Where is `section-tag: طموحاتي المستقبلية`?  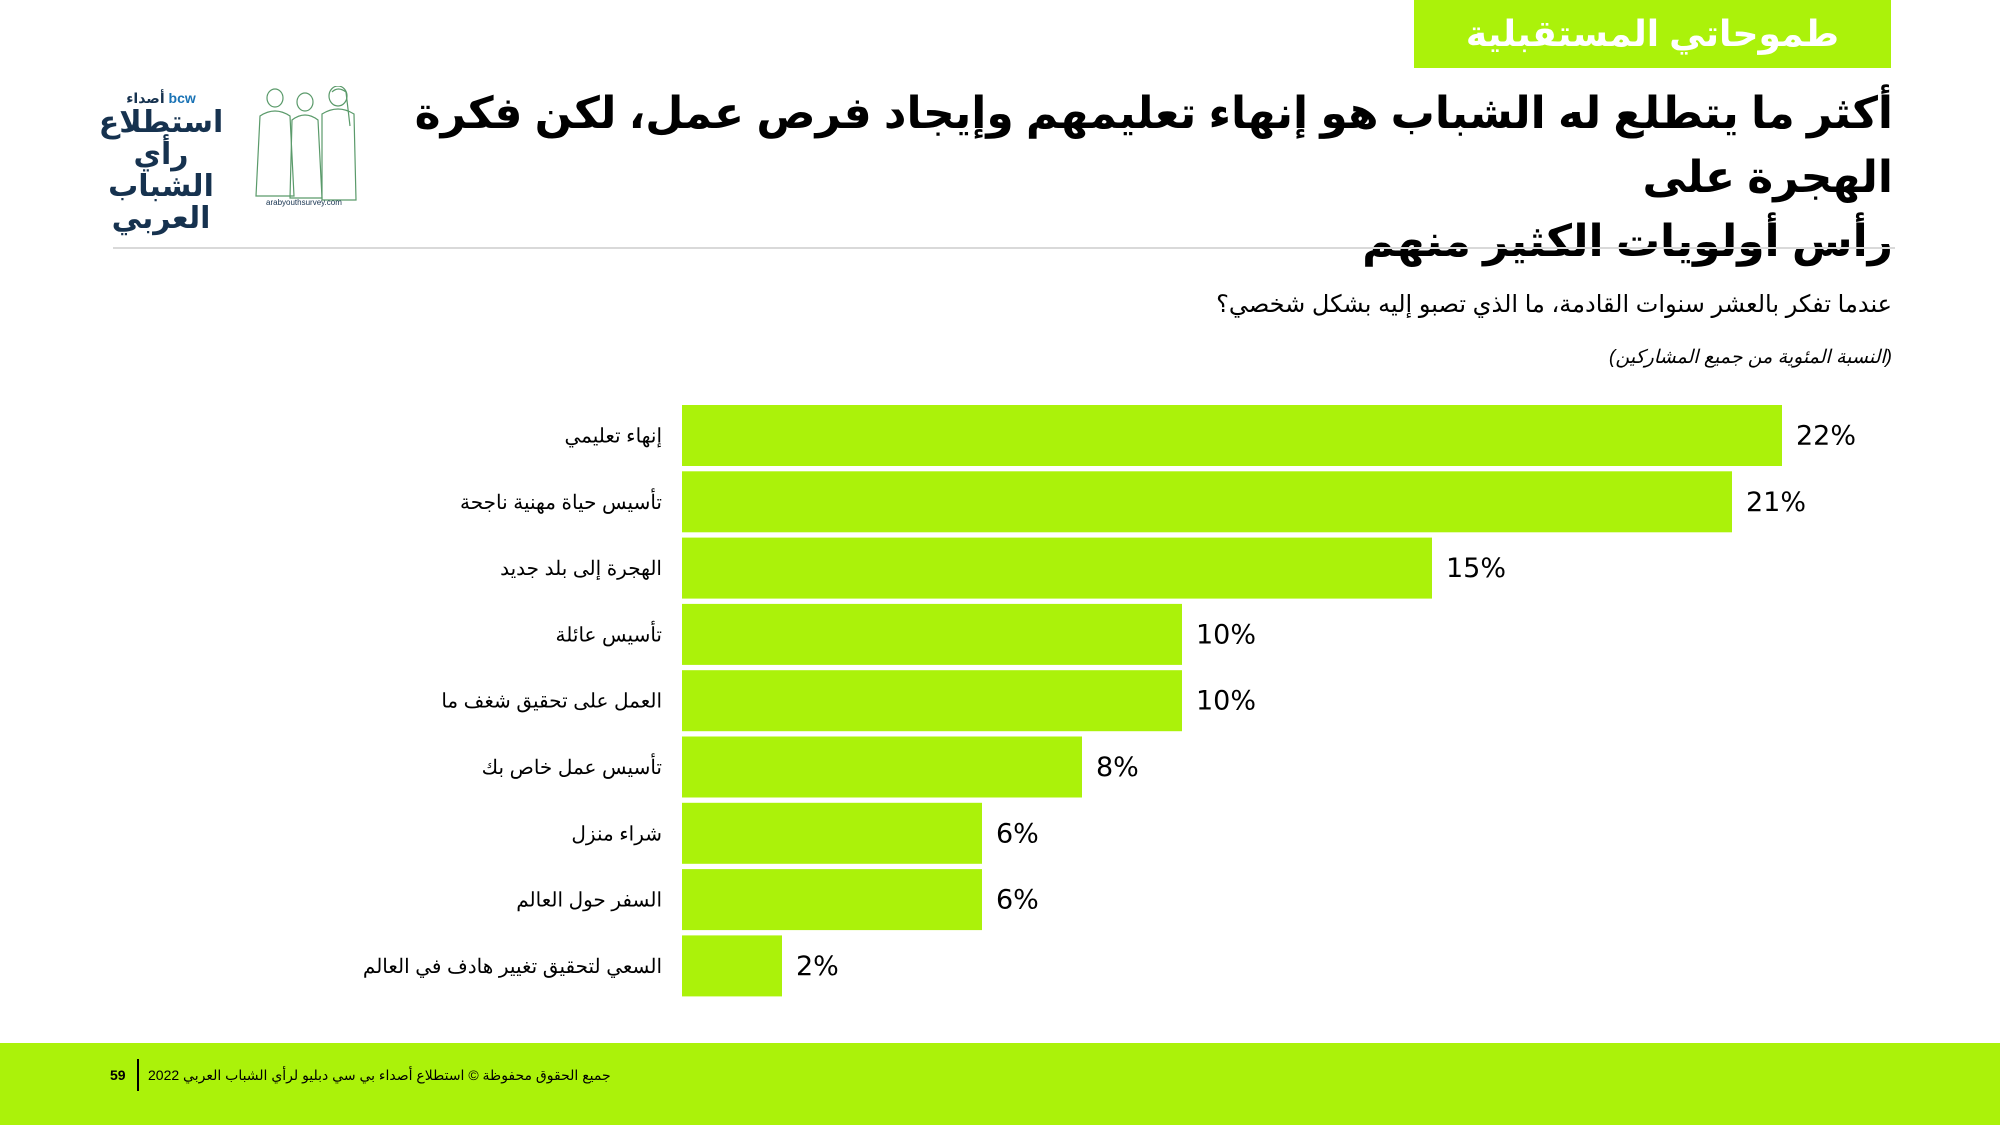
section-tag: طموحاتي المستقبلية is located at coordinates (1652, 34).